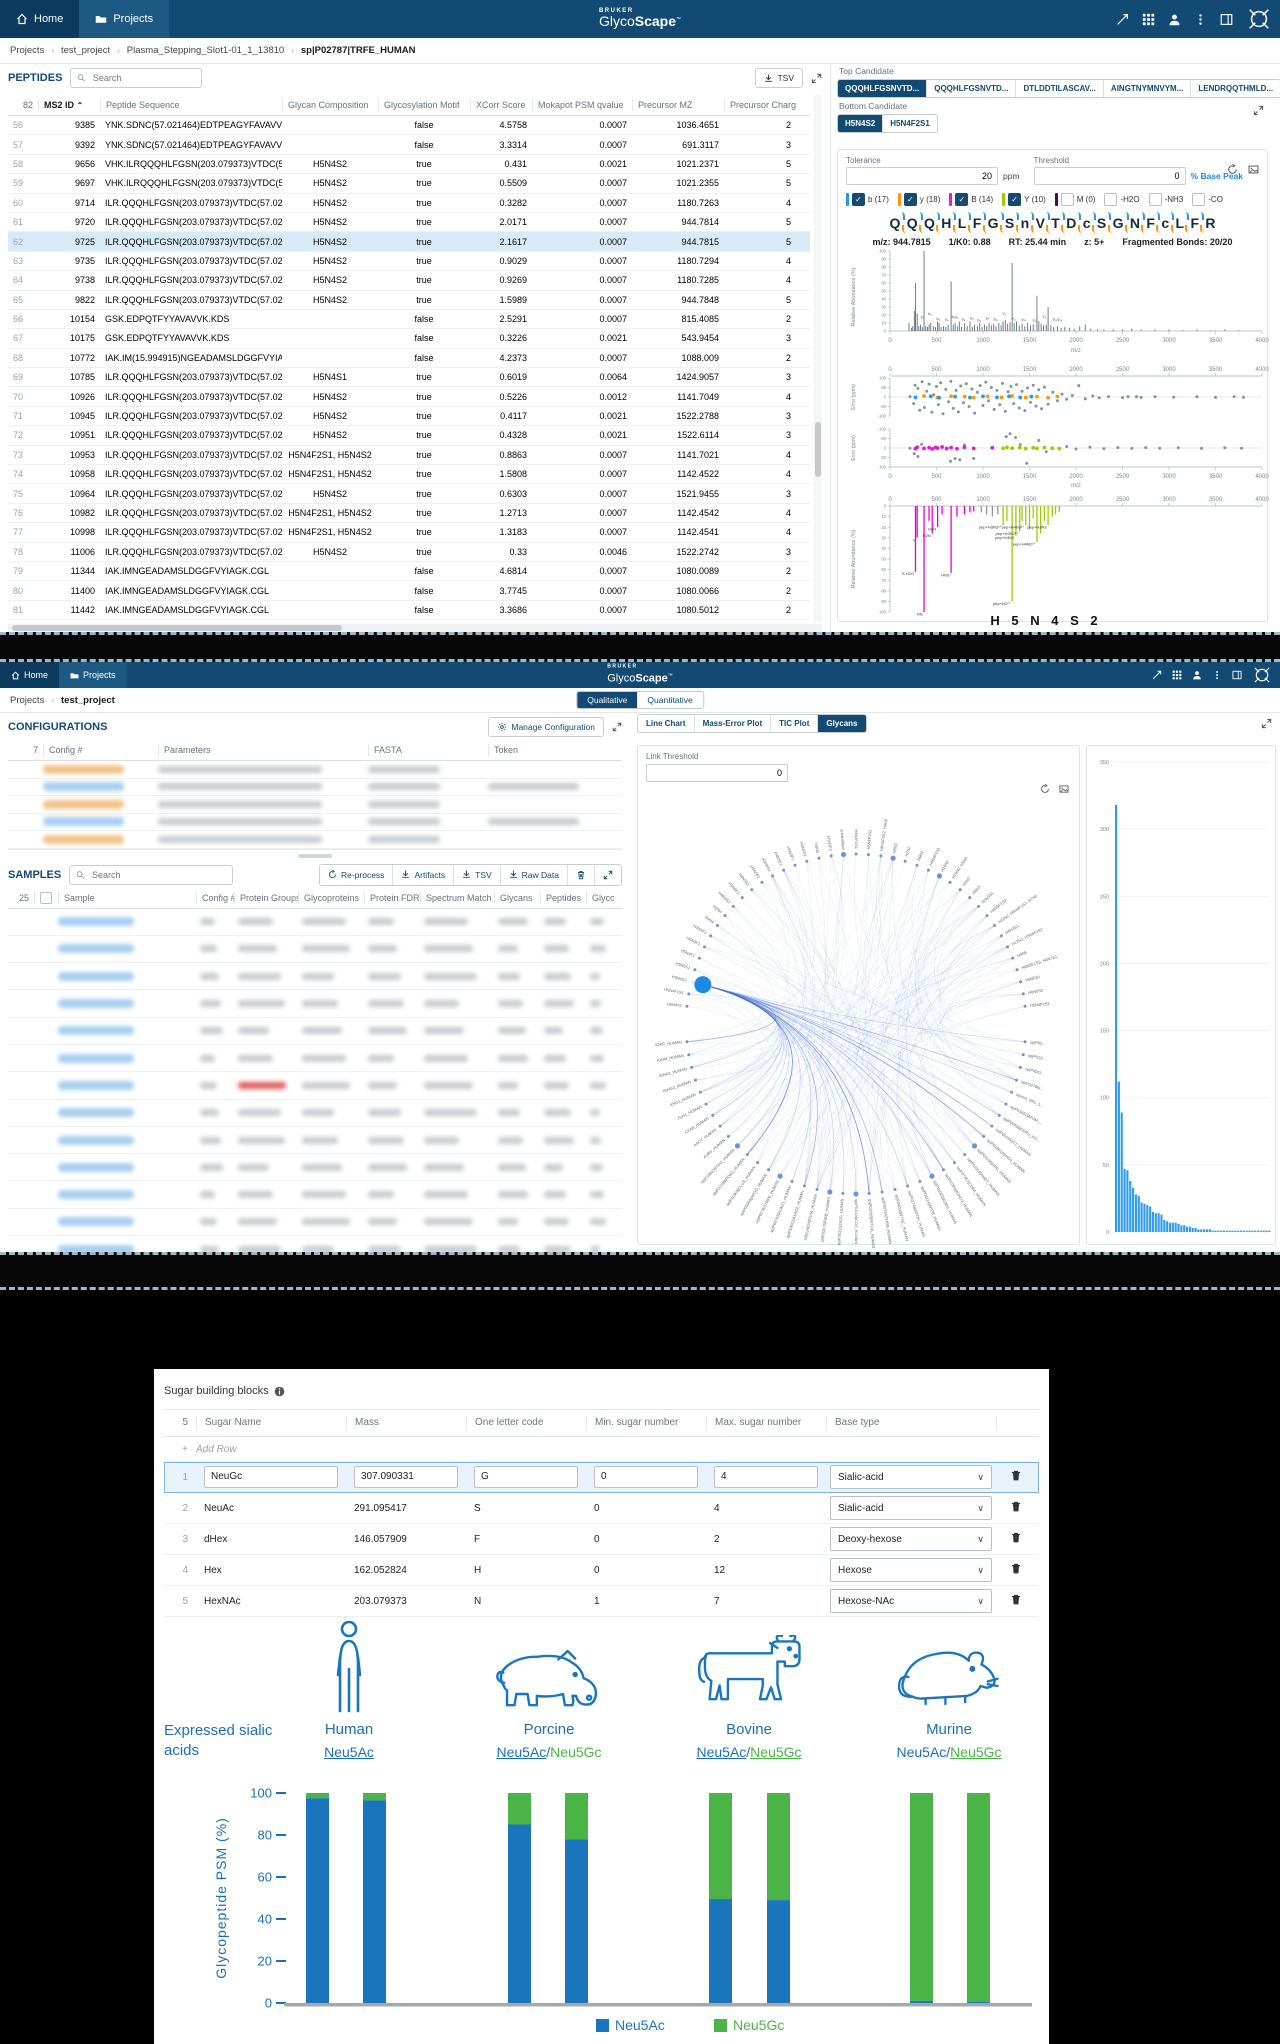  Describe the element at coordinates (678, 105) in the screenshot. I see `column-header: Precursor MZ` at that location.